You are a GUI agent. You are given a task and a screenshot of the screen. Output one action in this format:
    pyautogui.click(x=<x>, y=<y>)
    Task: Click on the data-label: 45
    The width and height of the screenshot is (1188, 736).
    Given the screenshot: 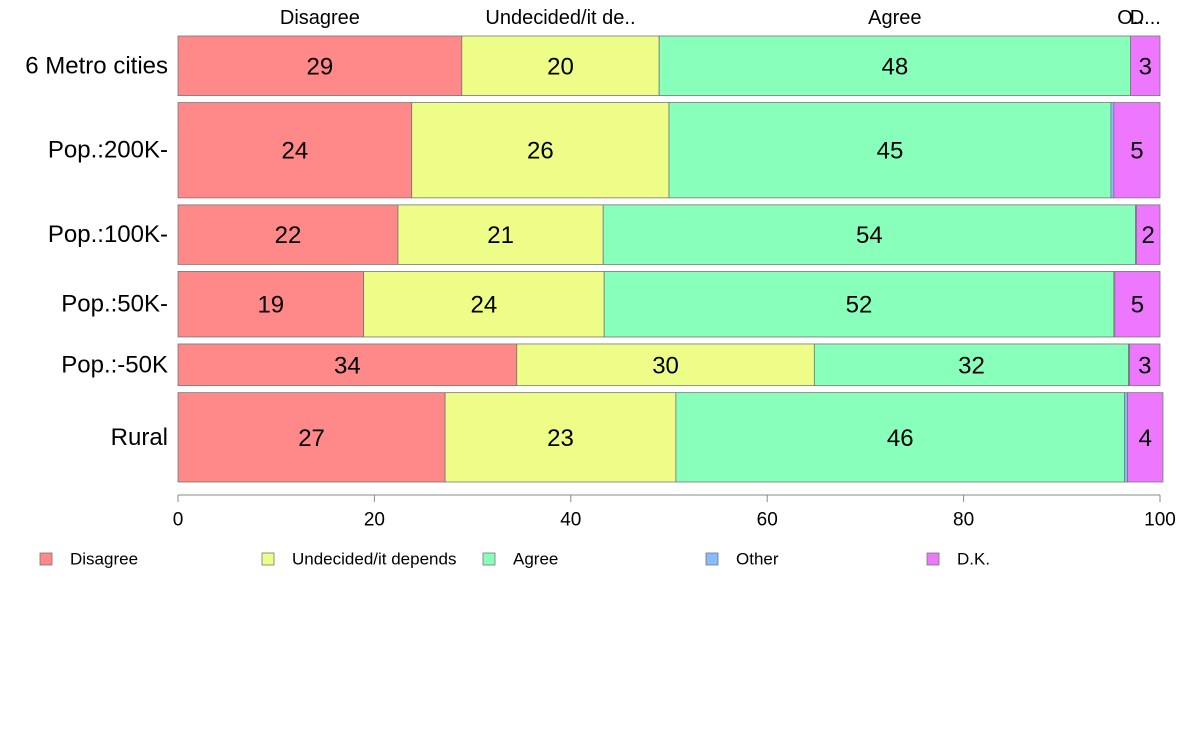 What is the action you would take?
    pyautogui.click(x=890, y=151)
    